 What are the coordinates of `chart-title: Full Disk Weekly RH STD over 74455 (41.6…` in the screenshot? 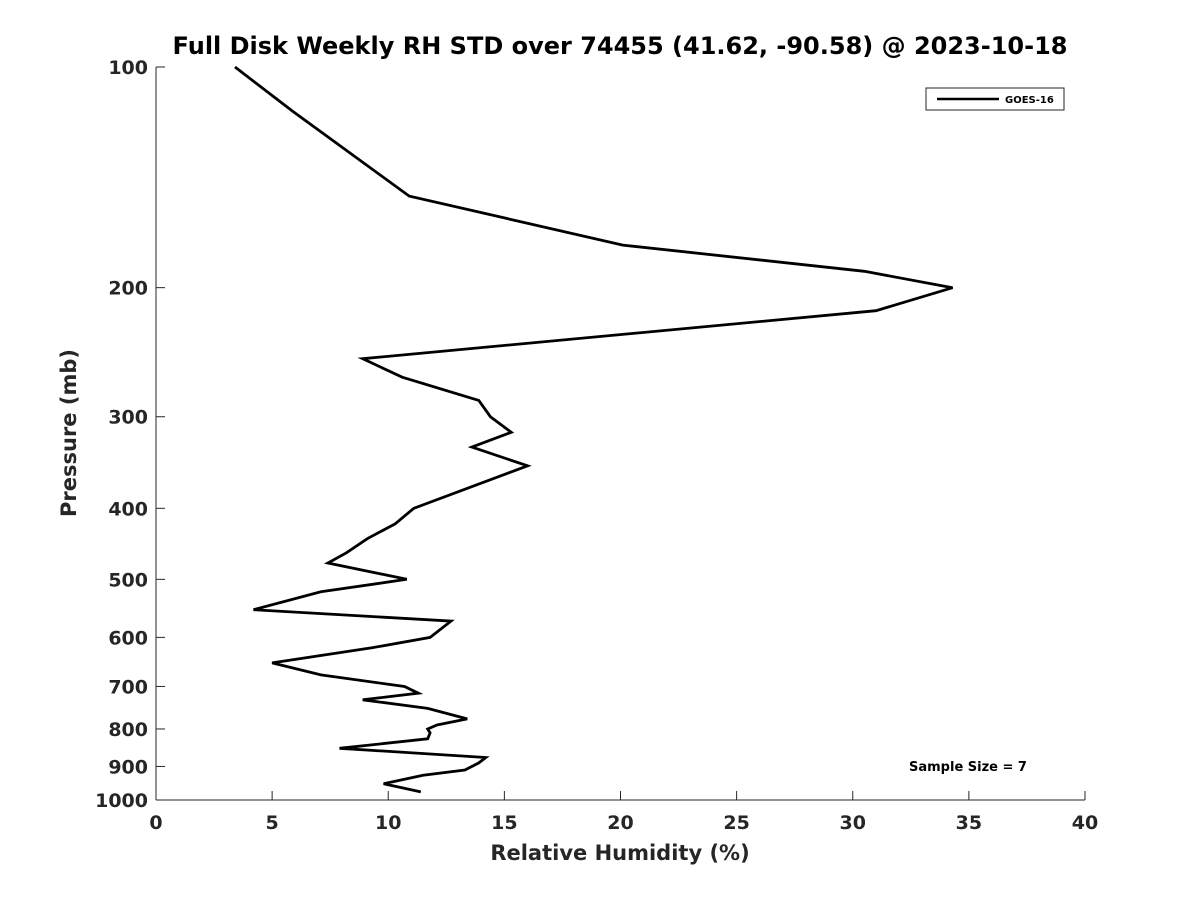 It's located at (620, 46).